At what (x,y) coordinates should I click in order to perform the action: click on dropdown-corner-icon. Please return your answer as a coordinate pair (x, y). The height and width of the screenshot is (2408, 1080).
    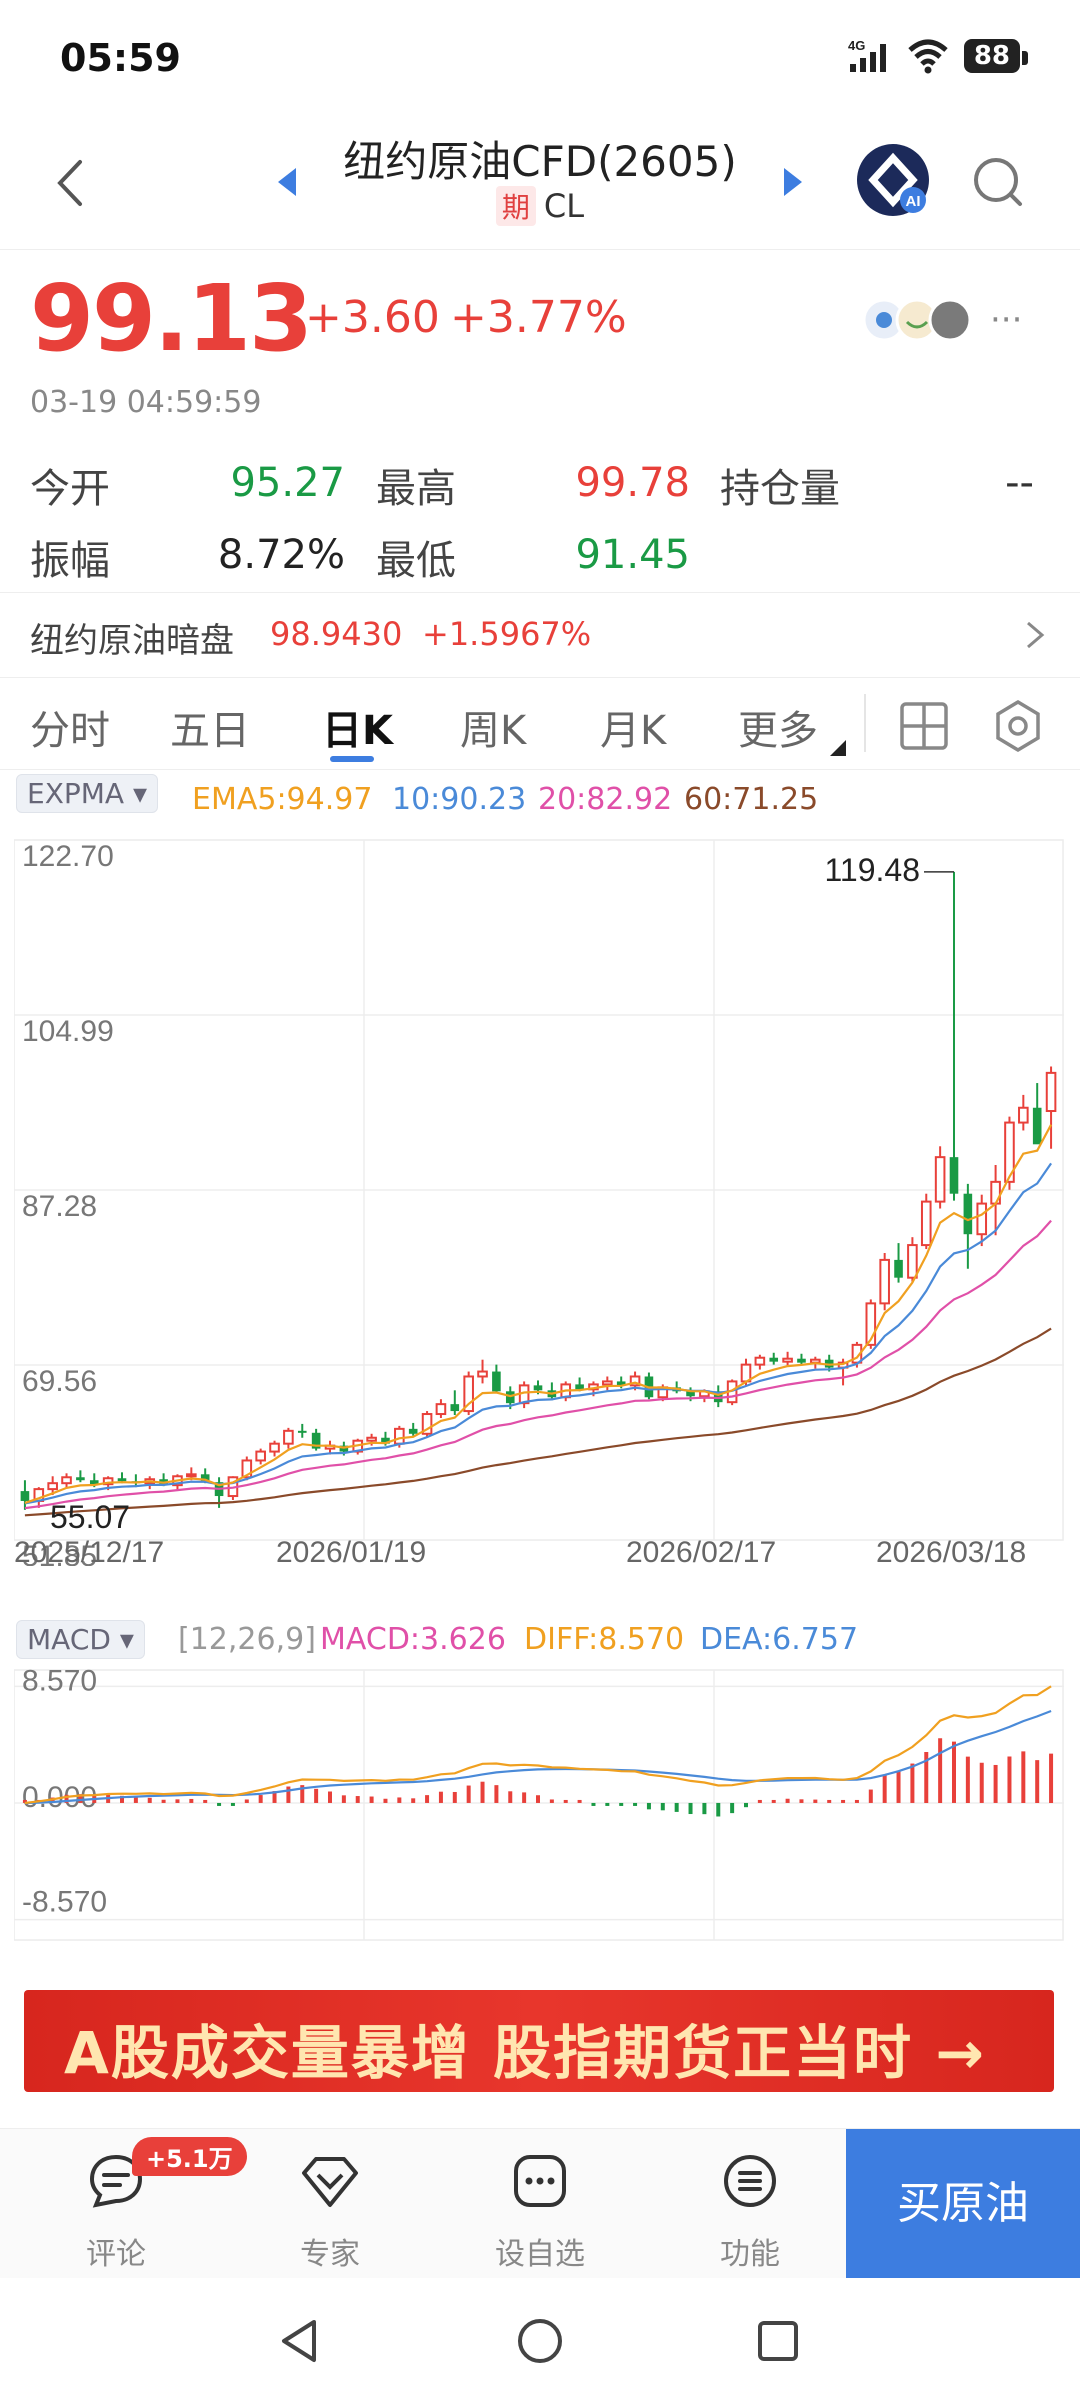
    Looking at the image, I should click on (838, 748).